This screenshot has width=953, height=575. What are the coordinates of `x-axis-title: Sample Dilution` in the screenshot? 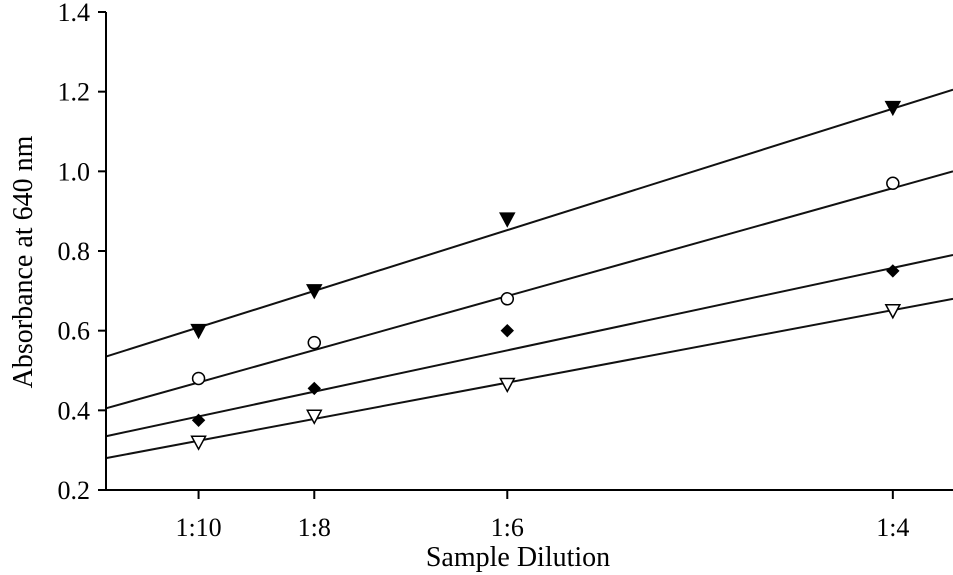 It's located at (518, 557).